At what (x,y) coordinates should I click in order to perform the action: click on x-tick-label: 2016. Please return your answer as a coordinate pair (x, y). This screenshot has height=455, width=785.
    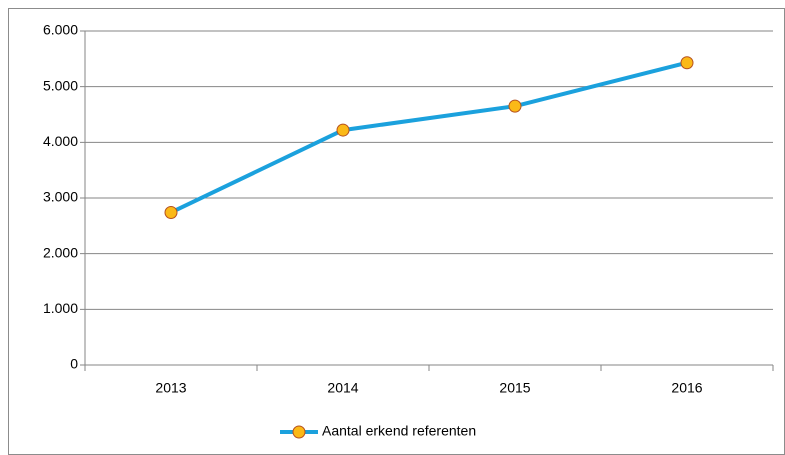
    Looking at the image, I should click on (686, 388).